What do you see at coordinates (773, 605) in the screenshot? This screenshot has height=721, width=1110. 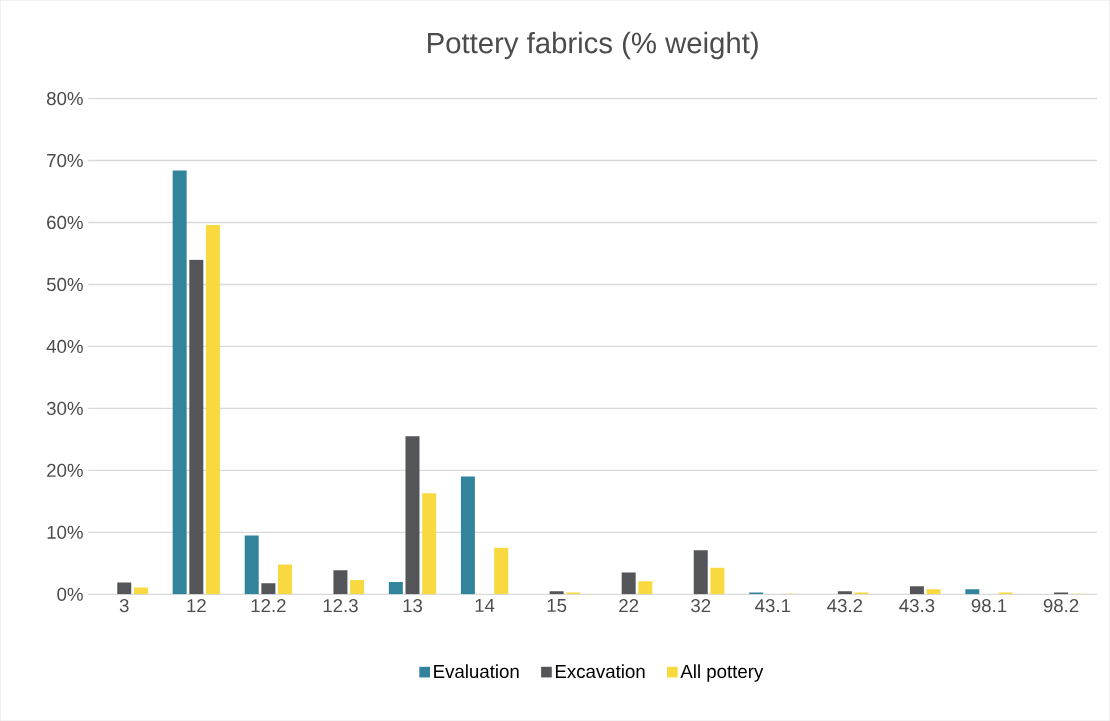 I see `x-tick-label: 43.1` at bounding box center [773, 605].